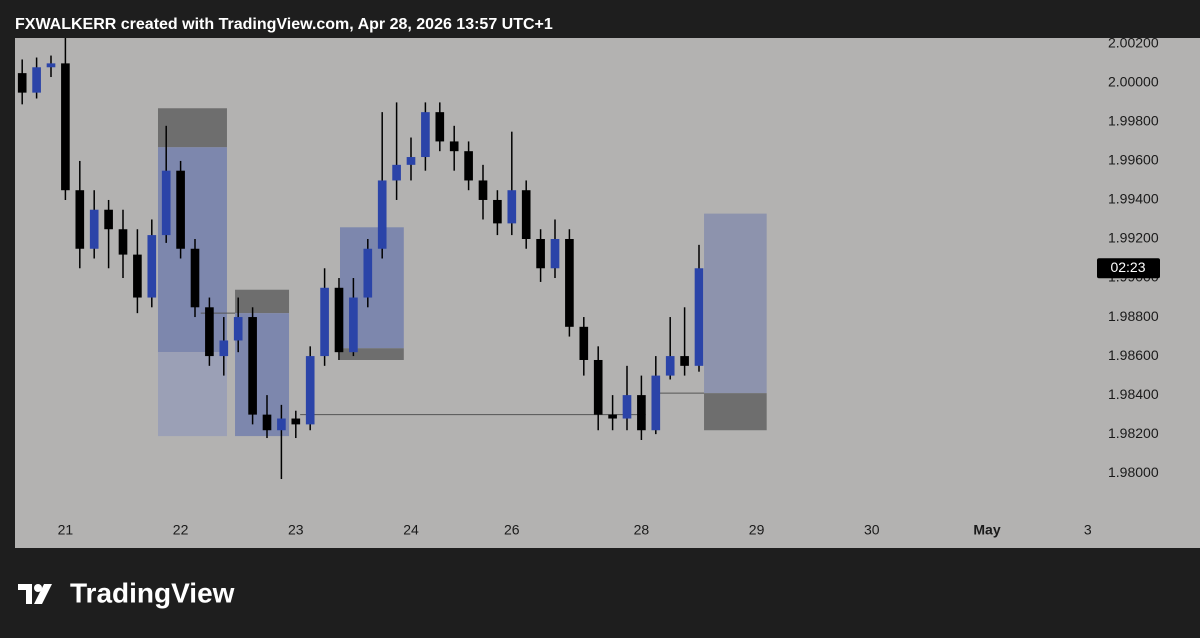 This screenshot has width=1200, height=638. Describe the element at coordinates (296, 530) in the screenshot. I see `x-tick-label: 23` at that location.